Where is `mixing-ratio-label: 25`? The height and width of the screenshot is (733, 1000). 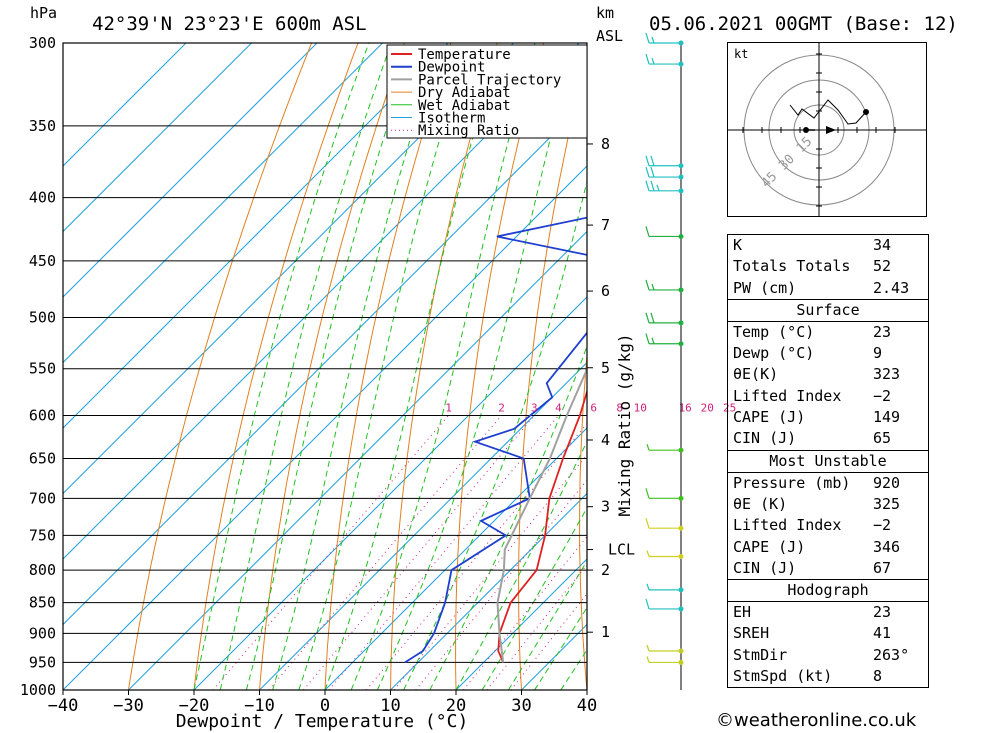 mixing-ratio-label: 25 is located at coordinates (729, 407).